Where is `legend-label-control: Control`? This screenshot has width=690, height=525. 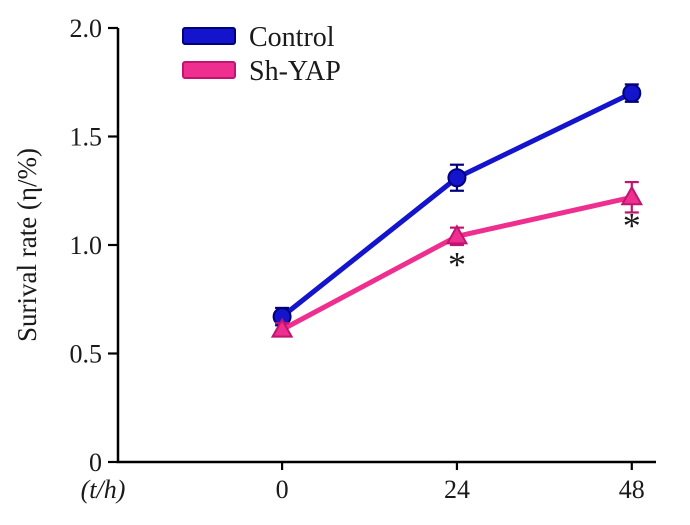 legend-label-control: Control is located at coordinates (292, 37).